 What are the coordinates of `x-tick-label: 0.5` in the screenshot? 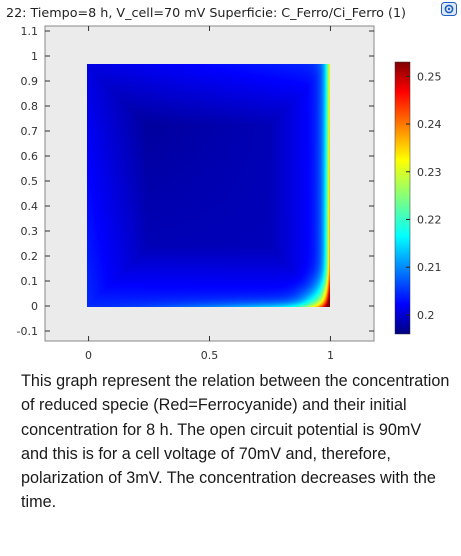 It's located at (210, 355).